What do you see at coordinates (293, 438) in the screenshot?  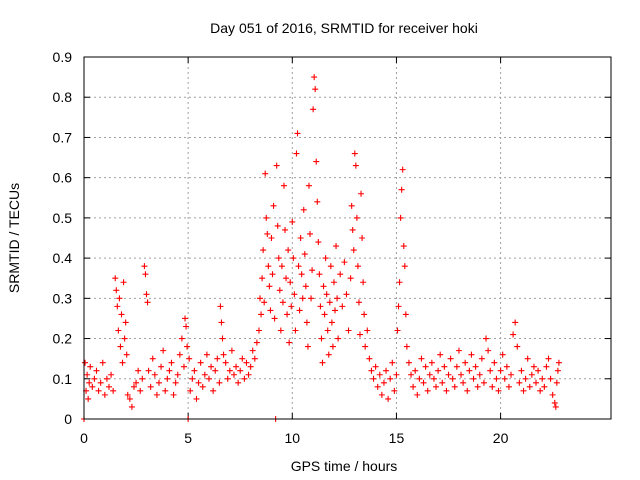 I see `x-tick-label: 10` at bounding box center [293, 438].